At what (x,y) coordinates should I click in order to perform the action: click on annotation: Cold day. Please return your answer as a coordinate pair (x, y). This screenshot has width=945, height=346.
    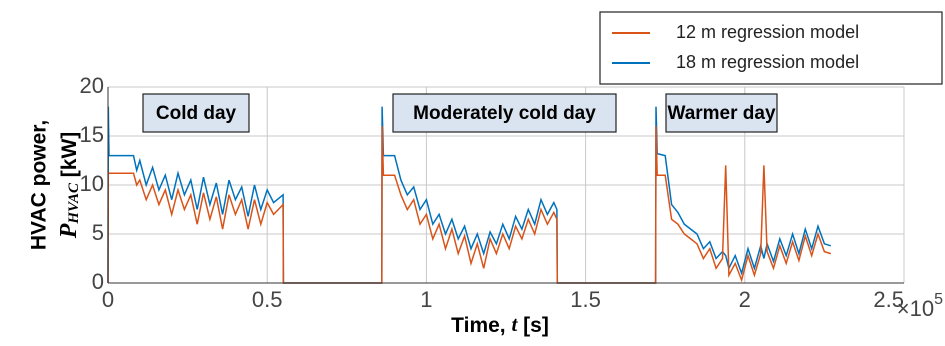
    Looking at the image, I should click on (196, 113).